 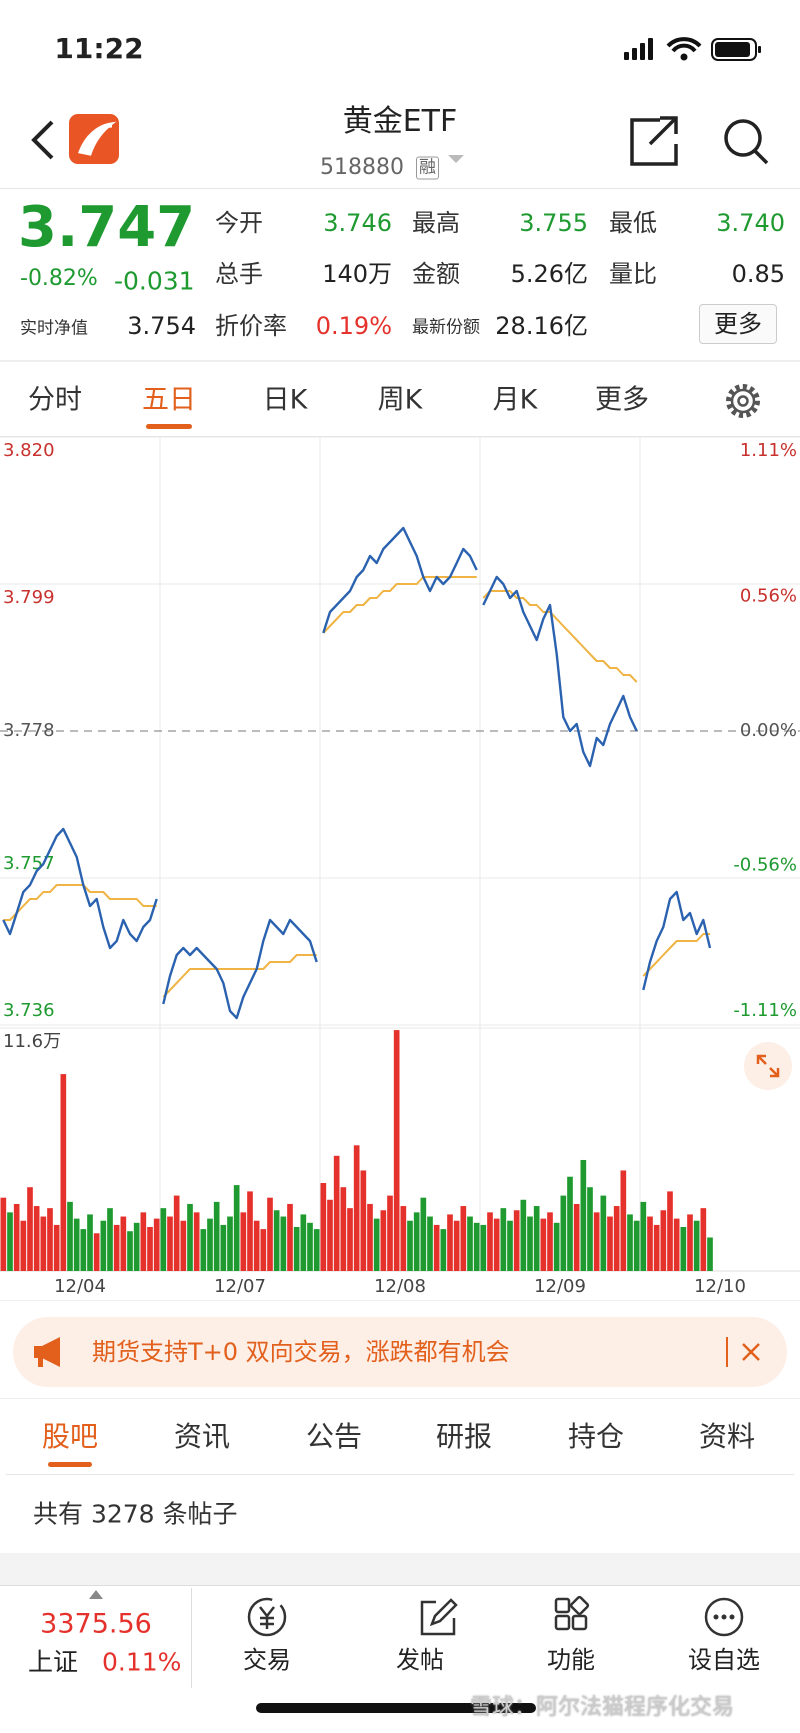 What do you see at coordinates (758, 274) in the screenshot?
I see `stat-value: 0.85` at bounding box center [758, 274].